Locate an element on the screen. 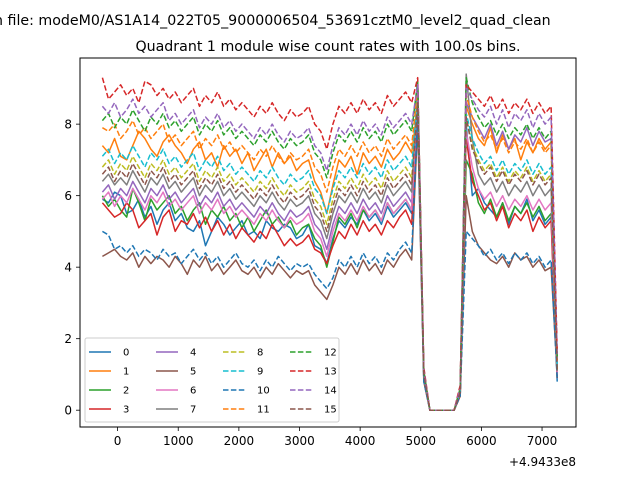  legend-label-15: 15 is located at coordinates (330, 410).